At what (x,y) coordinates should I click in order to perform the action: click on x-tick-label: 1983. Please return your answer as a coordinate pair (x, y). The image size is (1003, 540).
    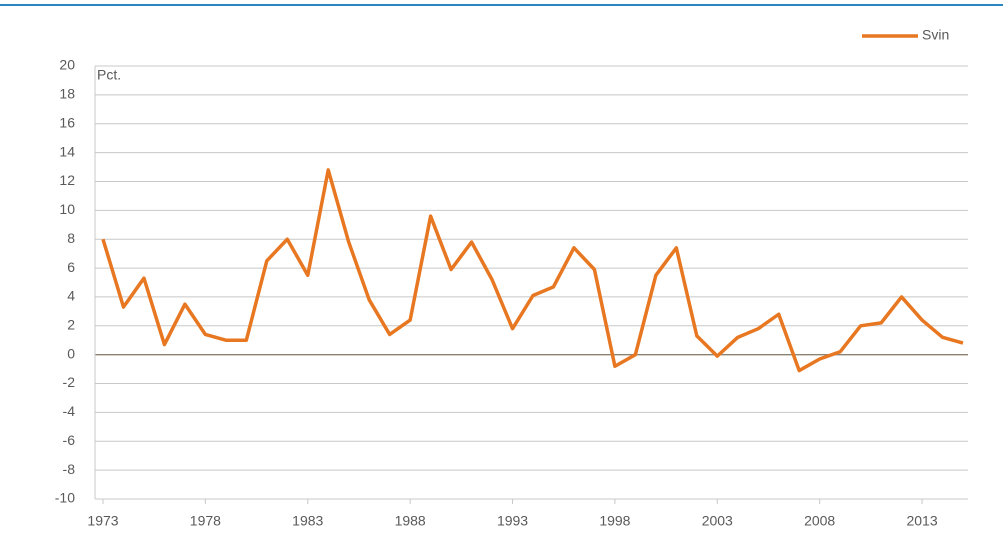
    Looking at the image, I should click on (307, 521).